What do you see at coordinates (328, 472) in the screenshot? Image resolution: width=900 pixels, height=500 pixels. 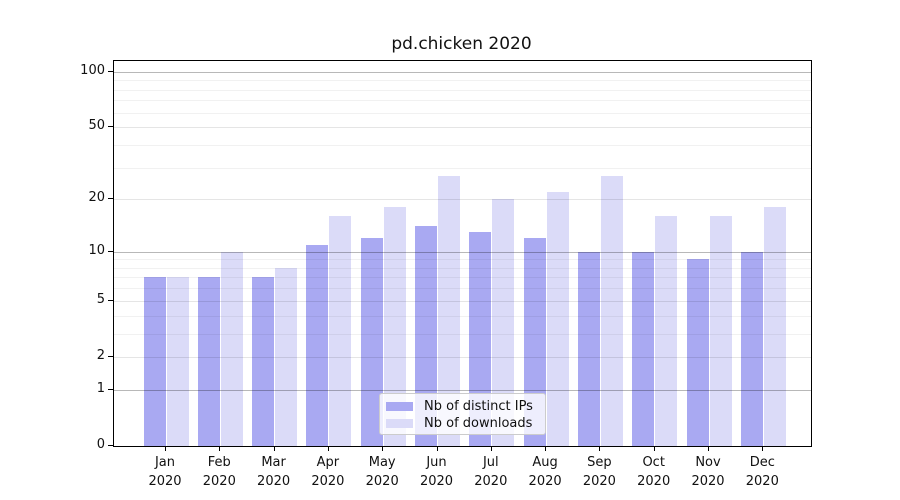 I see `x-tick-label: Apr 2020` at bounding box center [328, 472].